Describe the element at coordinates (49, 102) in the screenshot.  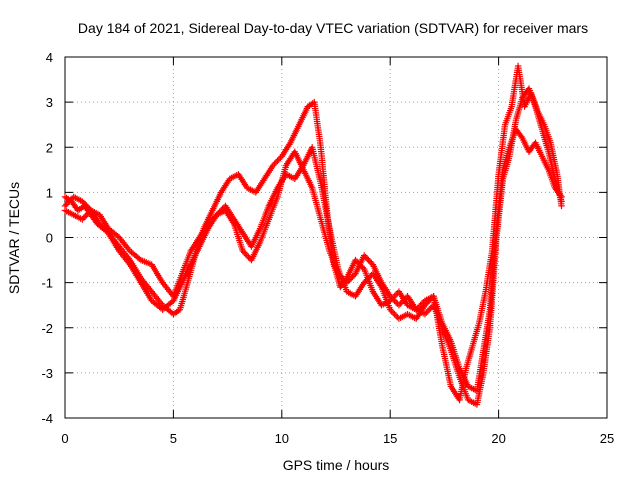
I see `y-tick-label: 3` at that location.